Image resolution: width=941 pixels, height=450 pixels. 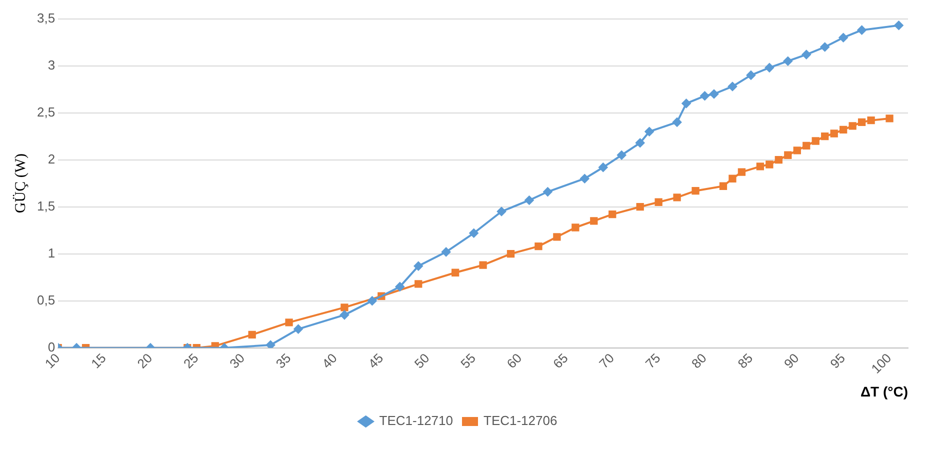 What do you see at coordinates (514, 361) in the screenshot?
I see `x-tick-label: 60` at bounding box center [514, 361].